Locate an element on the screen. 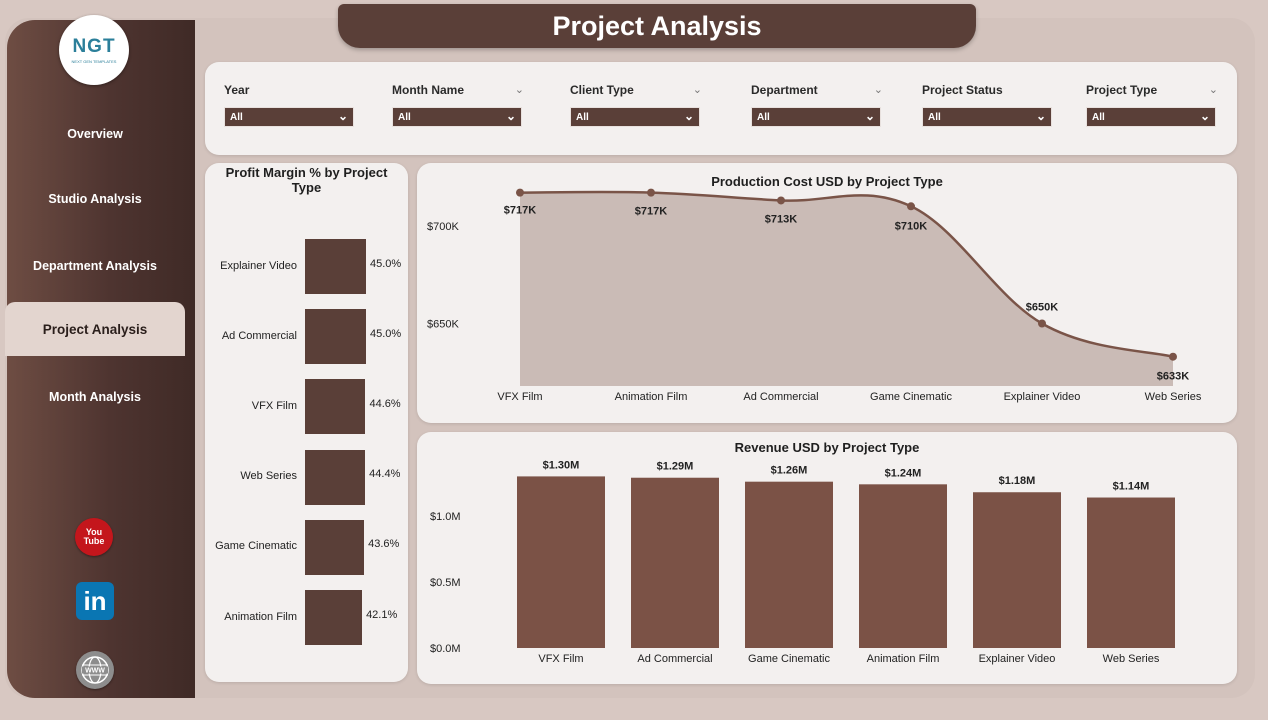 This screenshot has height=720, width=1268. revenue-bar-web-series is located at coordinates (1131, 572).